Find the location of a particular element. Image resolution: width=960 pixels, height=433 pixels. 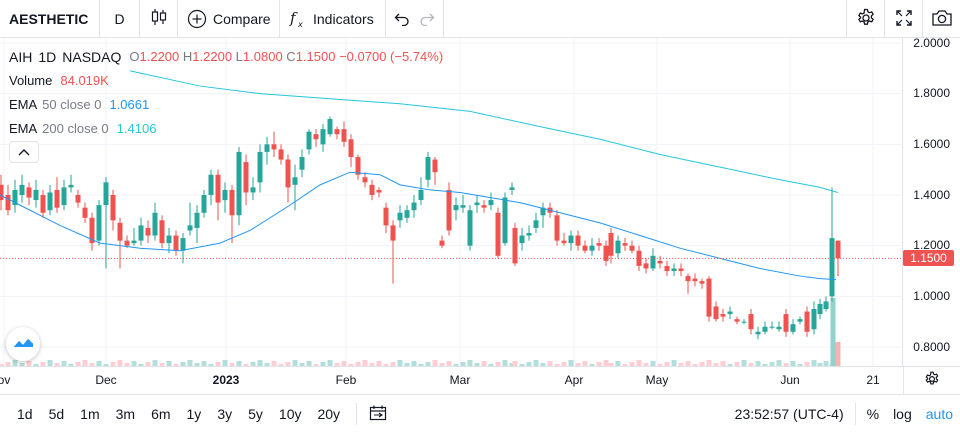

time-tick: ov is located at coordinates (5, 380).